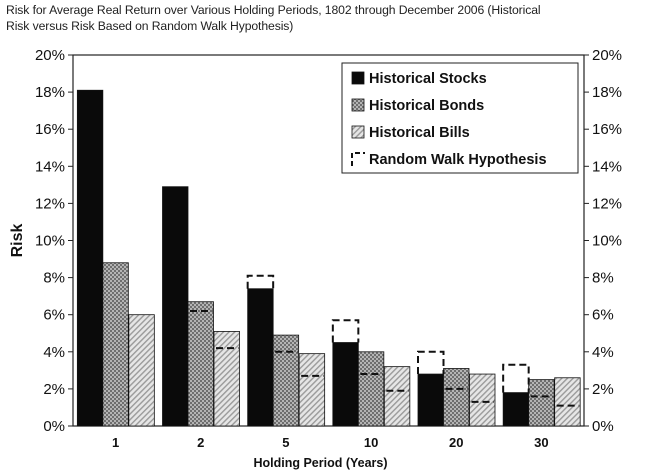  Describe the element at coordinates (607, 203) in the screenshot. I see `y-tick-label-right: 12%` at that location.